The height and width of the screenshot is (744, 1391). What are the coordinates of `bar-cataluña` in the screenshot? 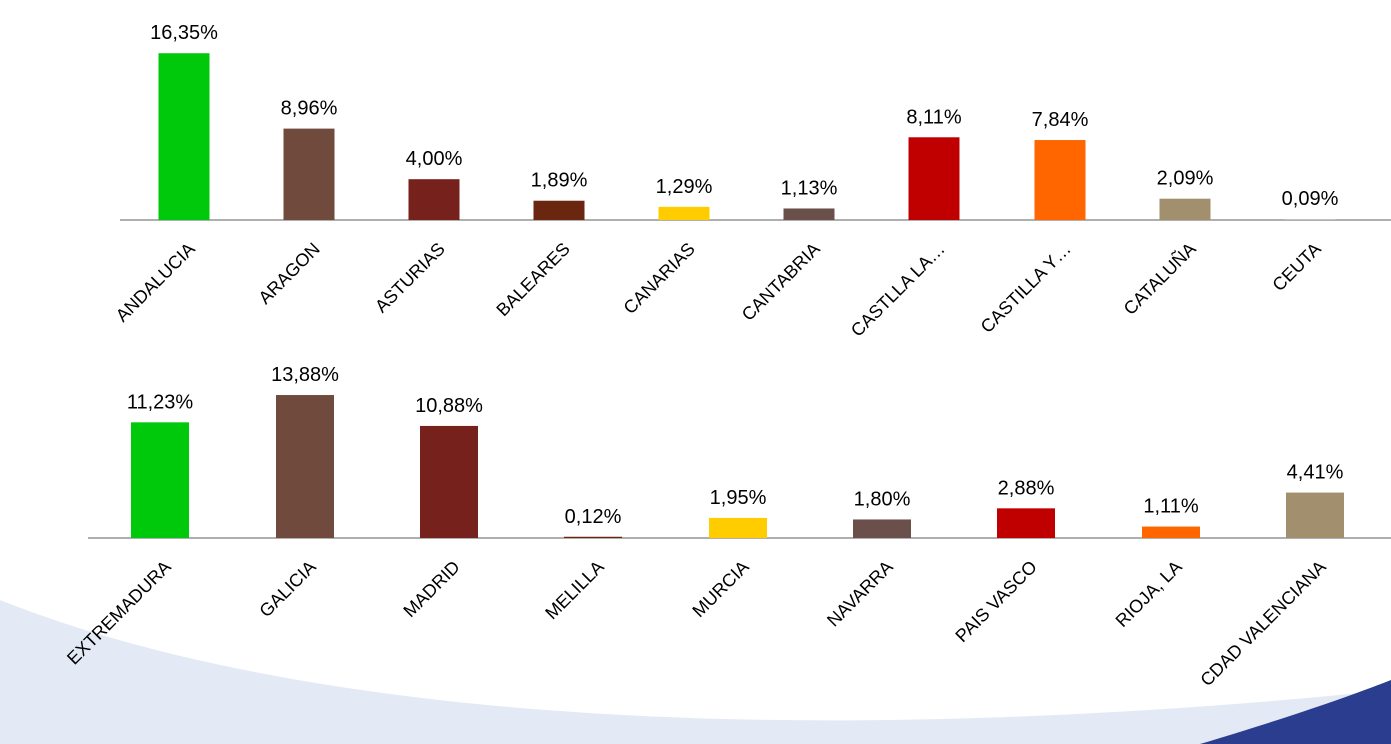 It's located at (1185, 209).